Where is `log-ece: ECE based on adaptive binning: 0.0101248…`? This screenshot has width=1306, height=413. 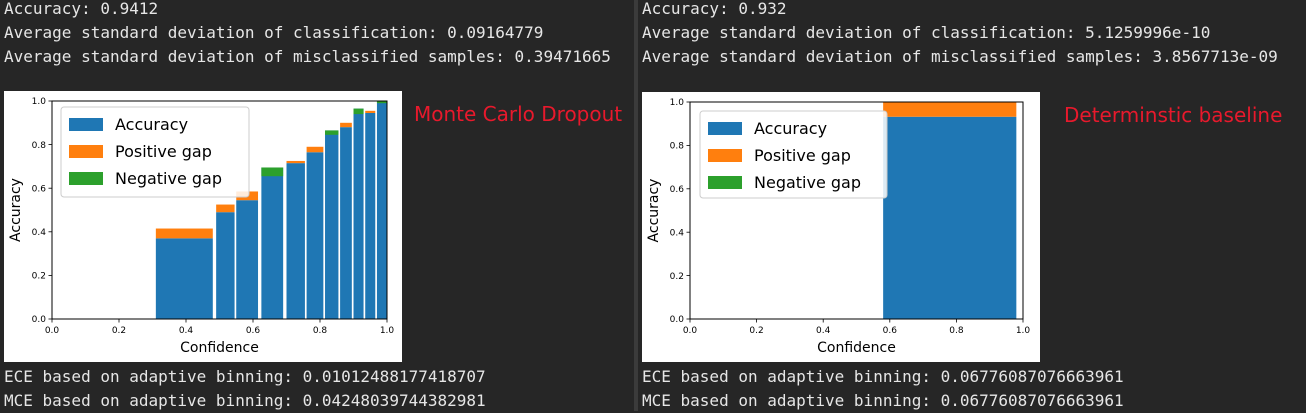
log-ece: ECE based on adaptive binning: 0.0101248… is located at coordinates (245, 376).